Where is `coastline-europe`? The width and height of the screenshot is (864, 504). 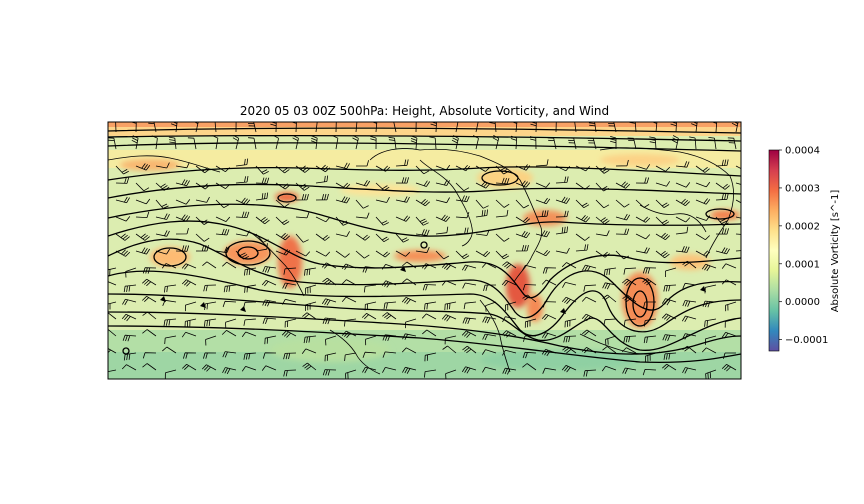
coastline-europe is located at coordinates (666, 203).